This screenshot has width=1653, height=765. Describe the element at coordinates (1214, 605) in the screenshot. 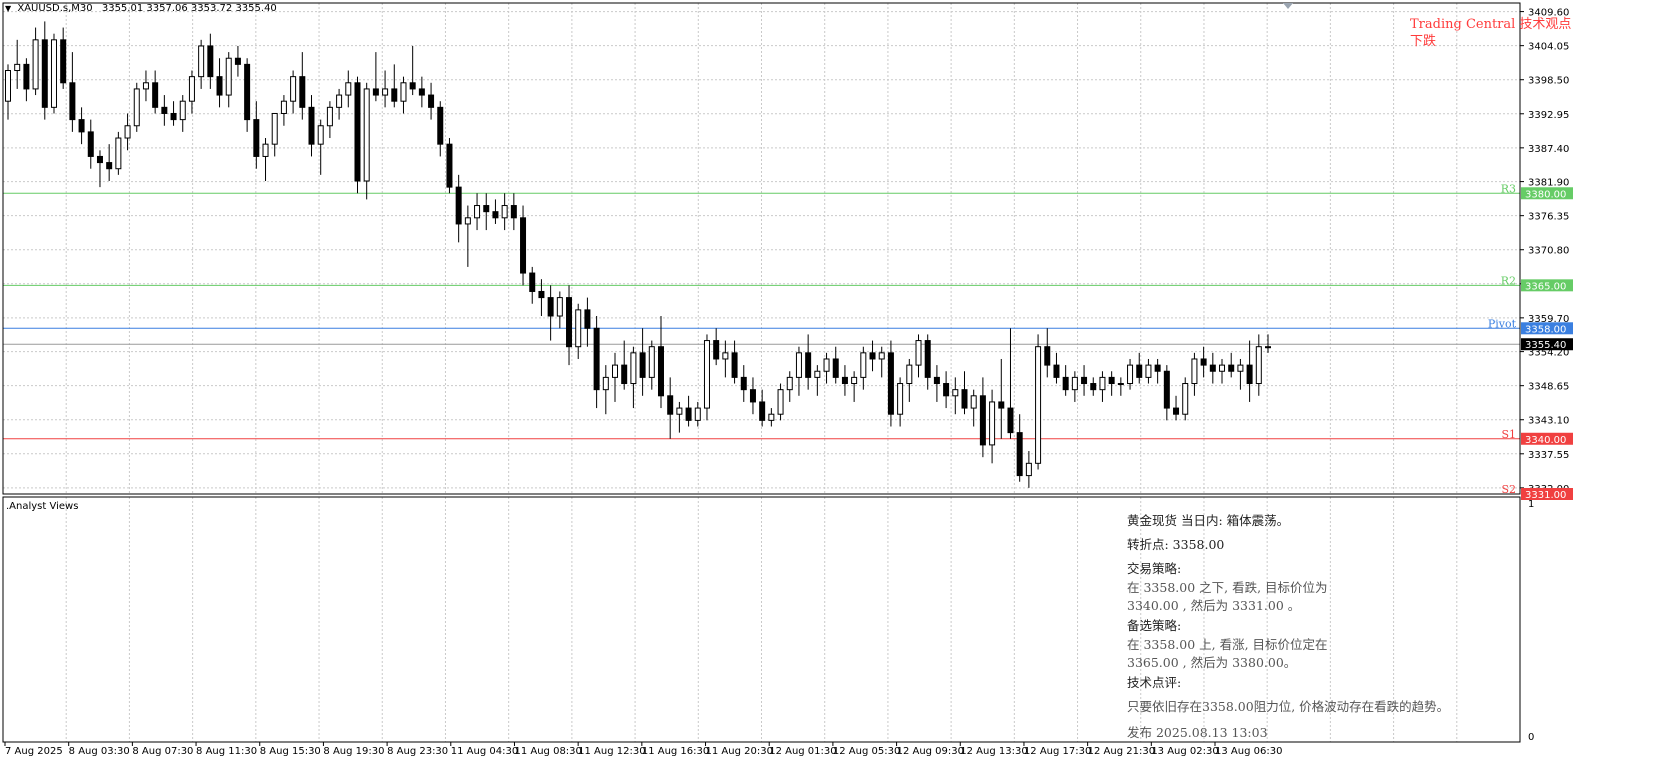

I see `analysis-strategy-line2: 3340.00 , 然后为 3331.00 。` at that location.